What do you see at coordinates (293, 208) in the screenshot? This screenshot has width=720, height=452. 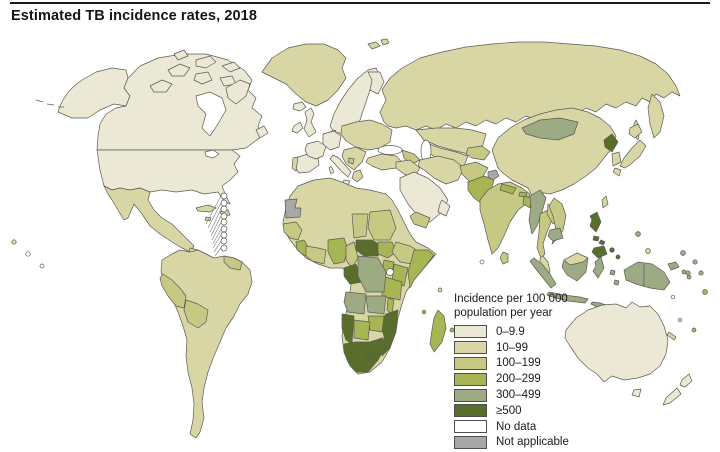 I see `region-western-sahara` at bounding box center [293, 208].